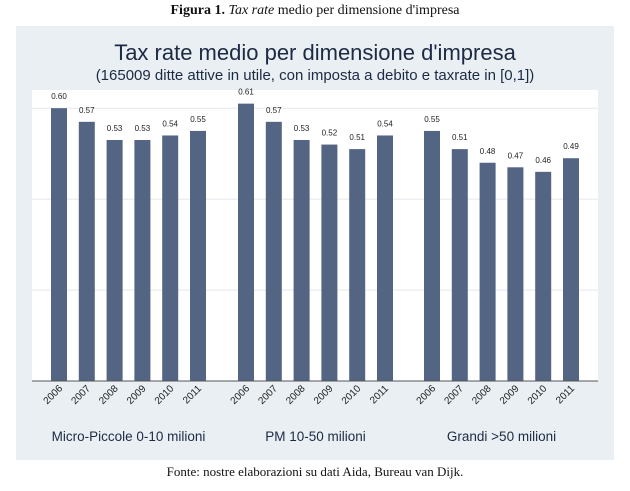  Describe the element at coordinates (501, 436) in the screenshot. I see `group-label: Grandi >50 milioni` at that location.